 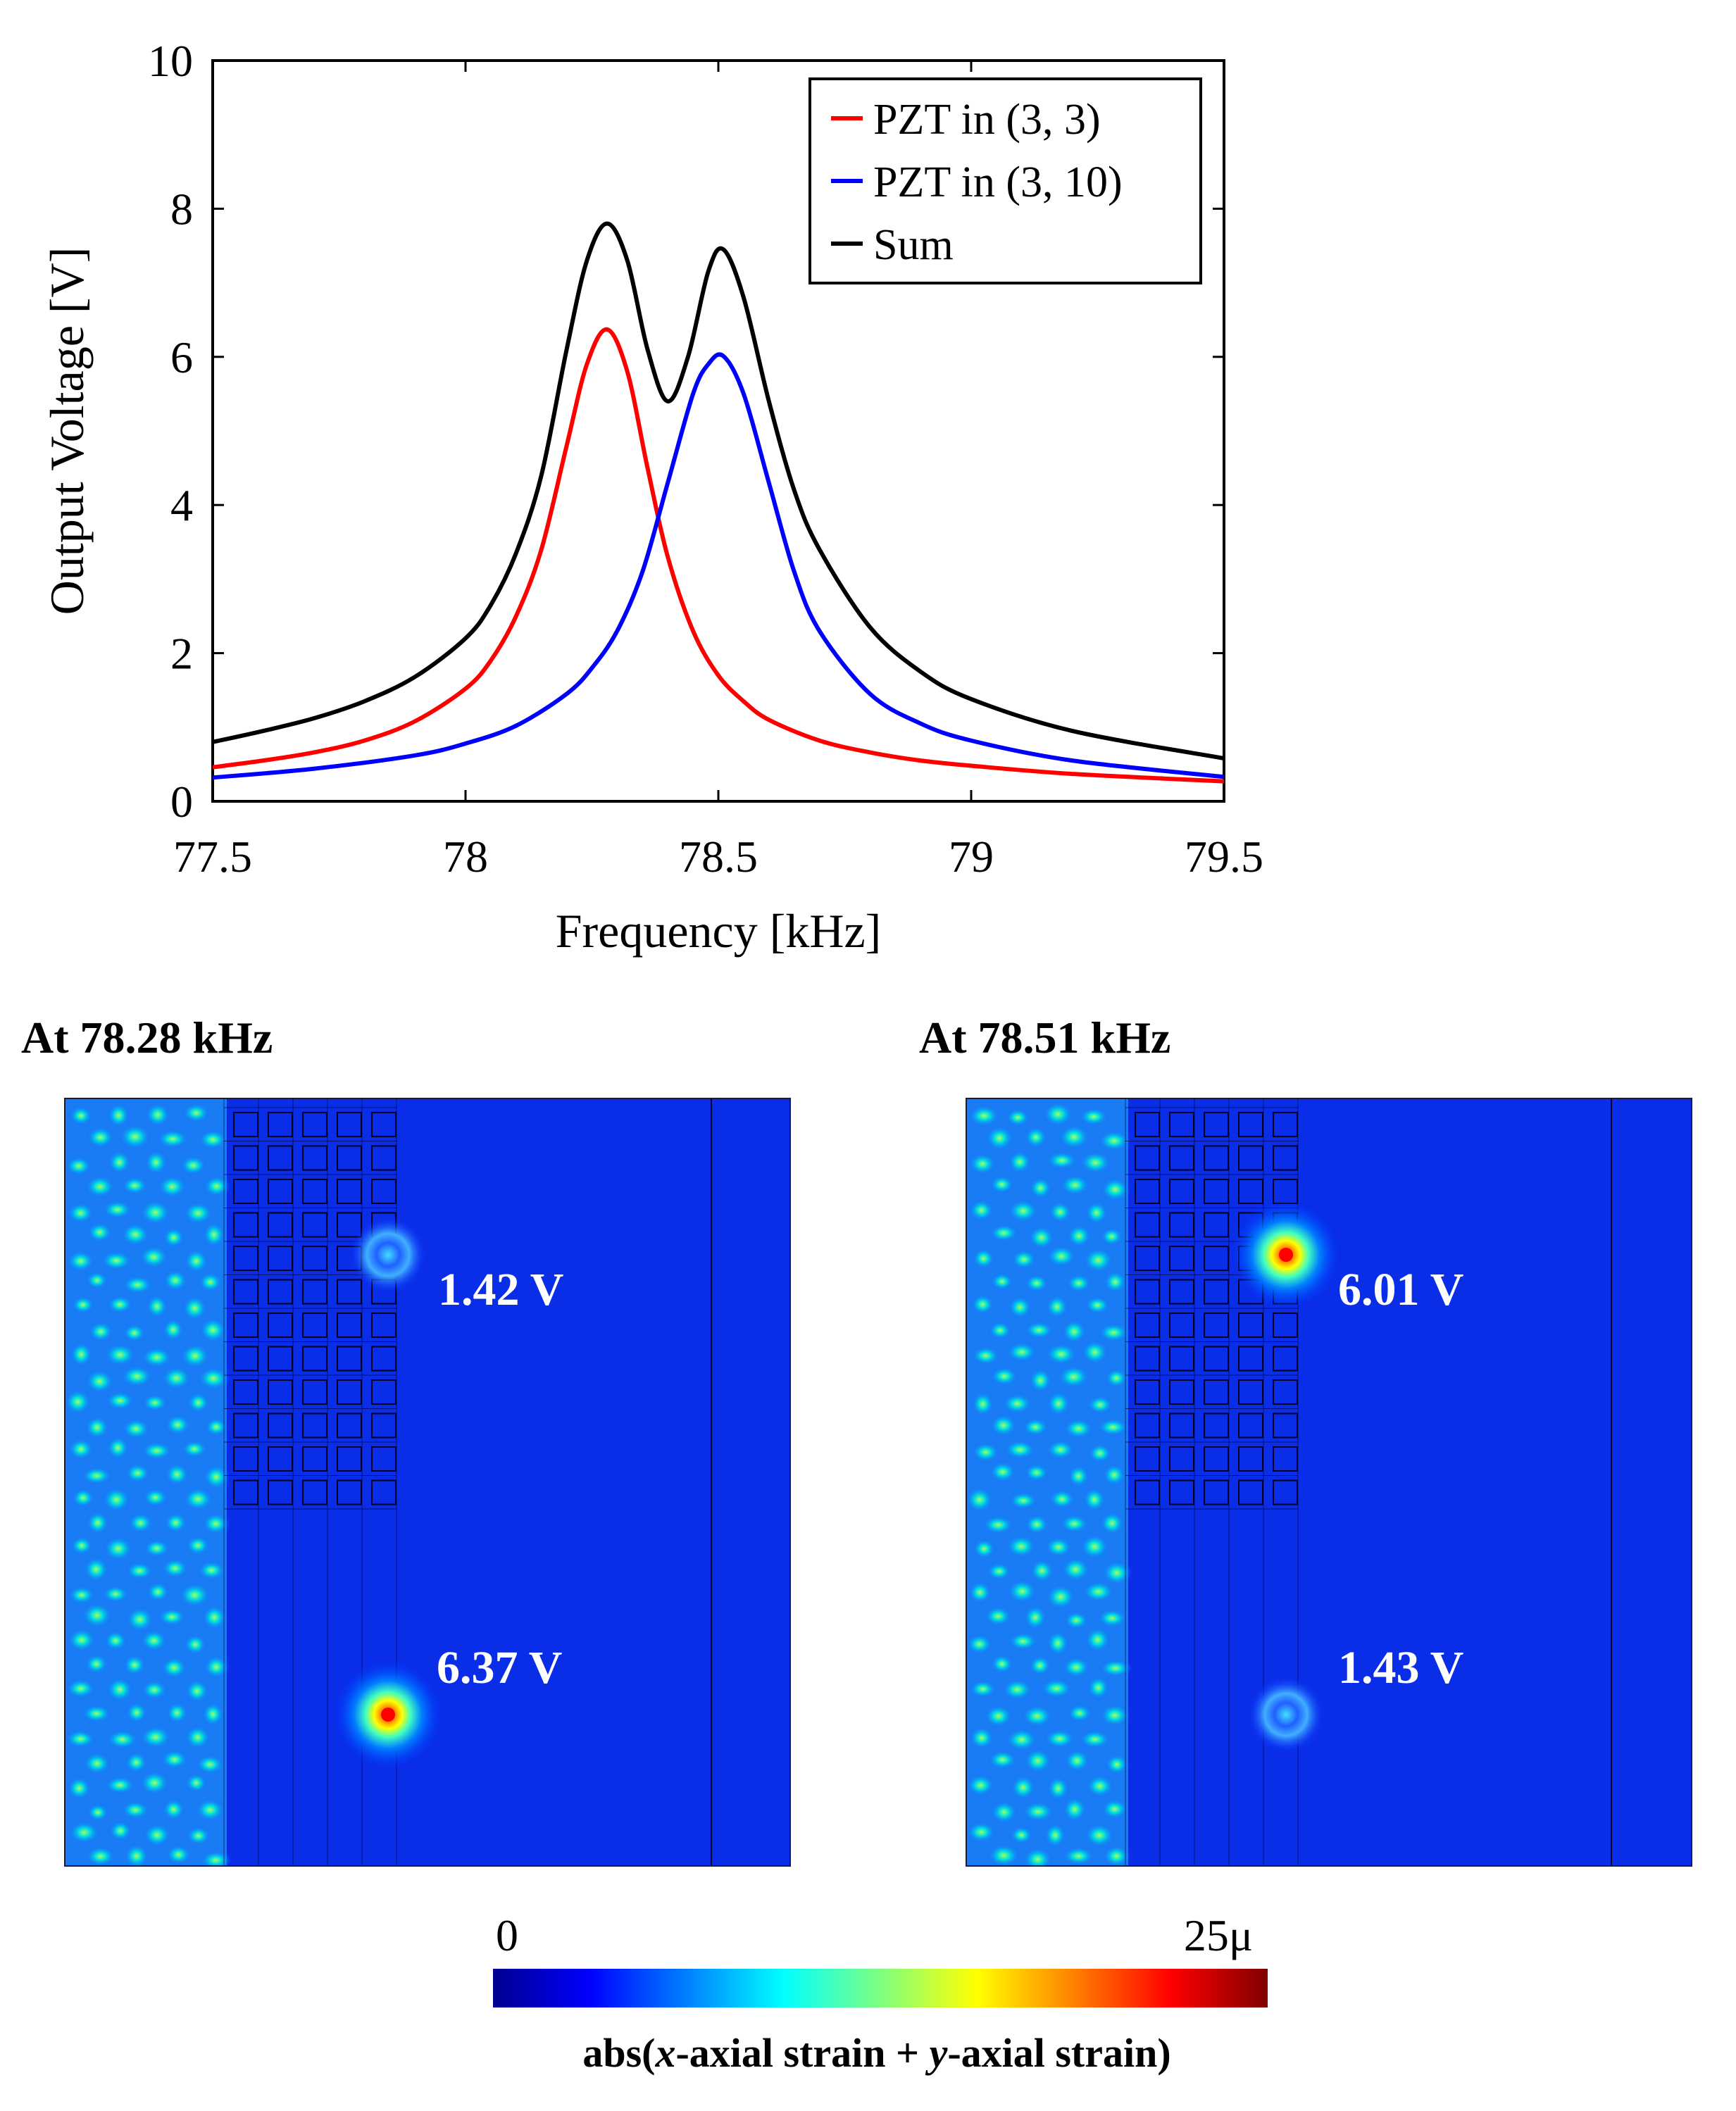 I want to click on colorbar-label-prefix: abs(, so click(x=618, y=2053).